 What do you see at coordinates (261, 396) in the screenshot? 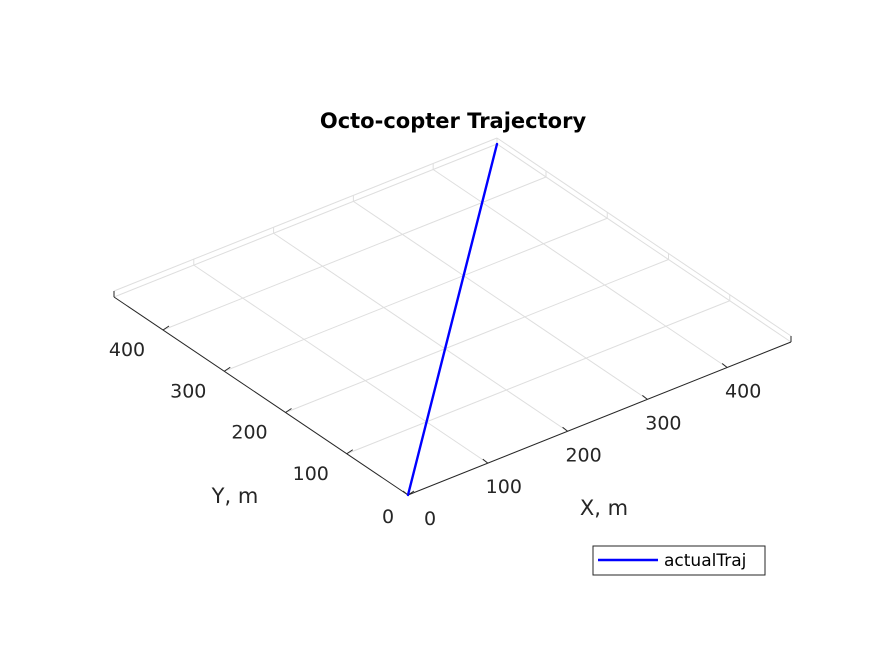
I see `y-axis-line` at bounding box center [261, 396].